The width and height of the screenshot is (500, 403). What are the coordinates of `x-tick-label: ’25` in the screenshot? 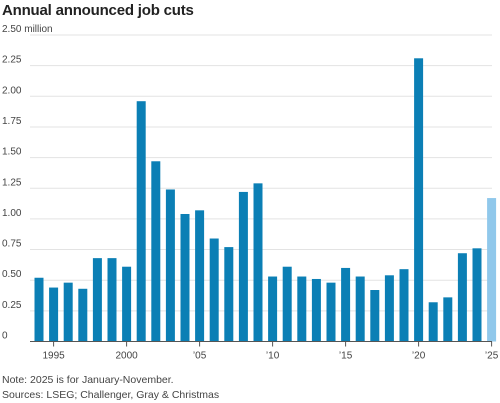 It's located at (492, 356).